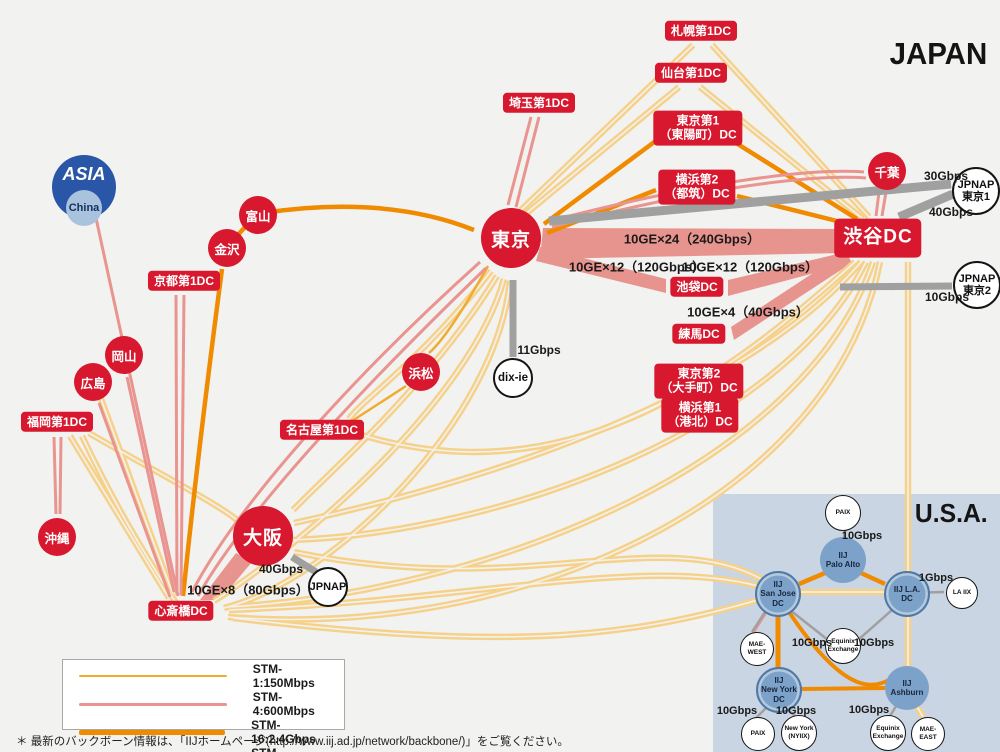 Image resolution: width=1000 pixels, height=752 pixels. What do you see at coordinates (750, 267) in the screenshot?
I see `link-label-ikebukuro-shibuya: 10GE×12（120Gbps）` at bounding box center [750, 267].